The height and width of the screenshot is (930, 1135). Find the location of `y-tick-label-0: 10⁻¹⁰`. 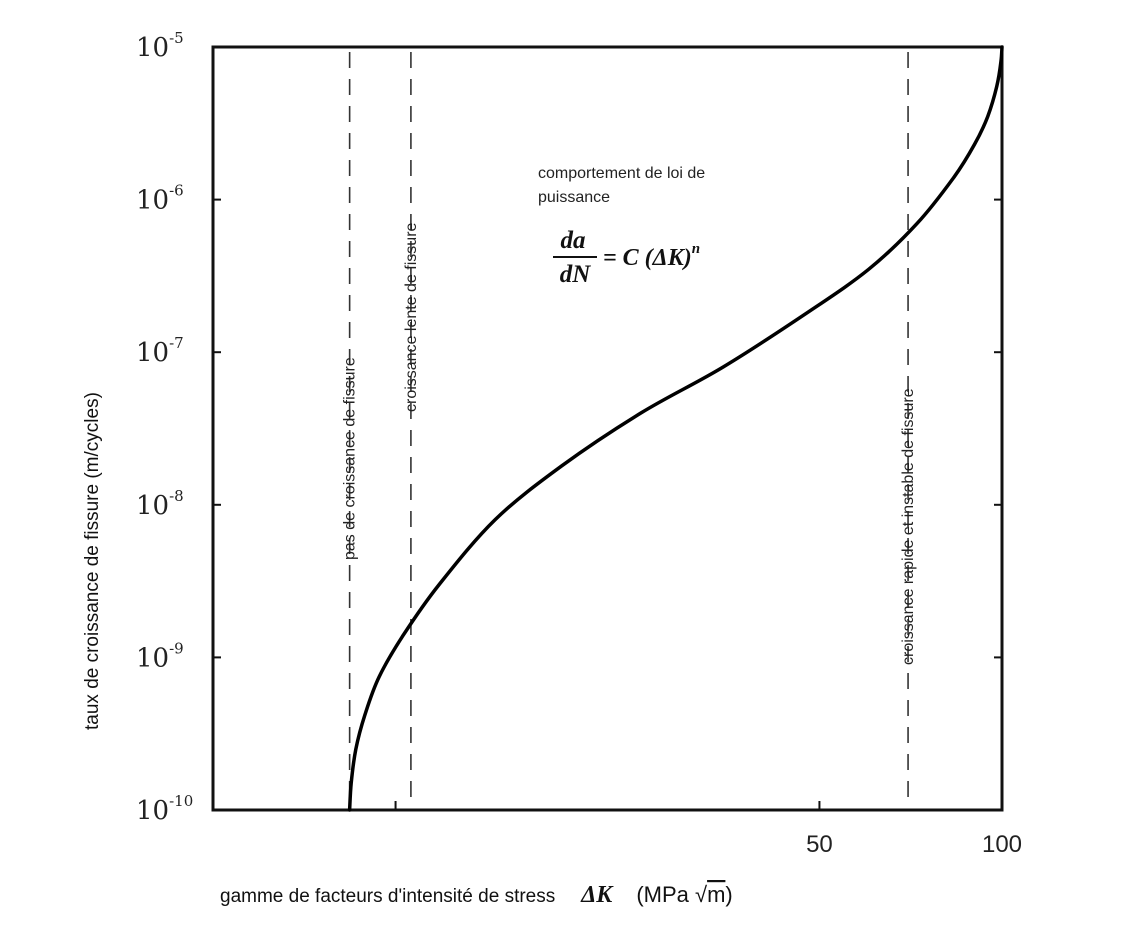

y-tick-label-0: 10⁻¹⁰ is located at coordinates (164, 809).